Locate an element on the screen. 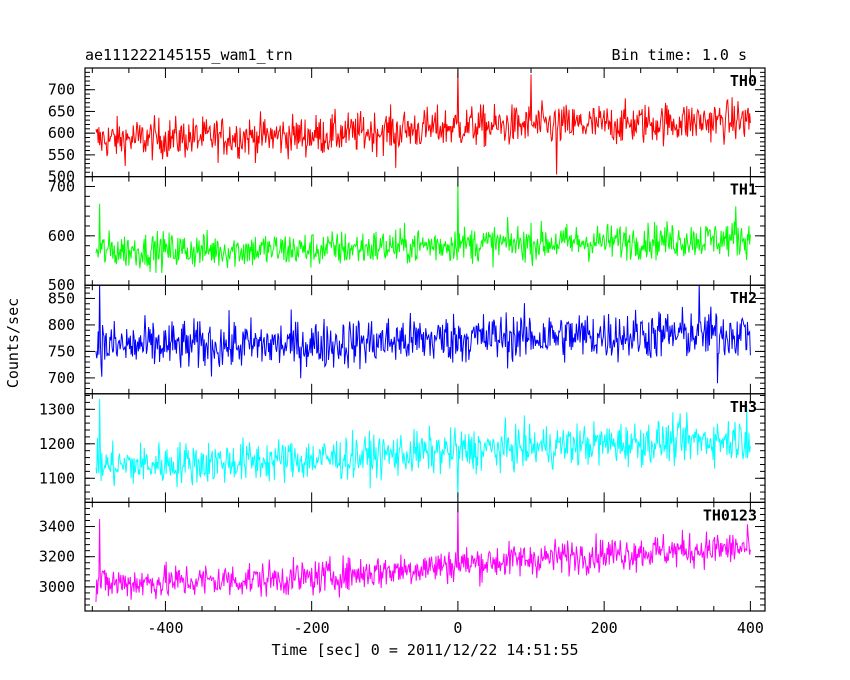  panel-label: TH2 is located at coordinates (743, 298).